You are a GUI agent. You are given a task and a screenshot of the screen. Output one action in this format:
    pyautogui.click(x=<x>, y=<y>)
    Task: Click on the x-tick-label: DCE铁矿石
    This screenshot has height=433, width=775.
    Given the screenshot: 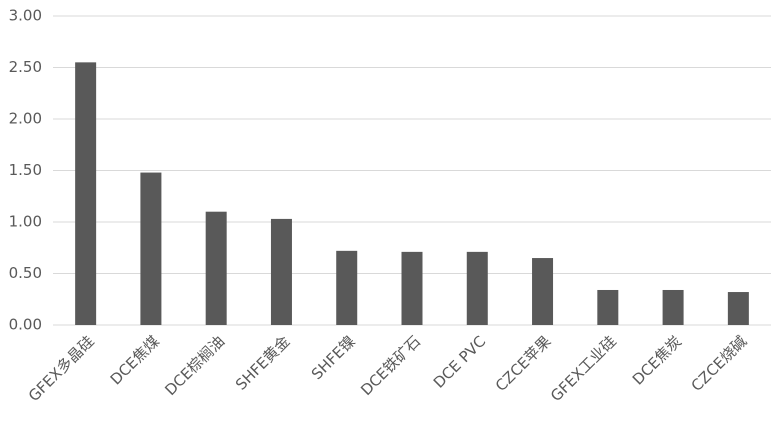 What is the action you would take?
    pyautogui.click(x=390, y=365)
    